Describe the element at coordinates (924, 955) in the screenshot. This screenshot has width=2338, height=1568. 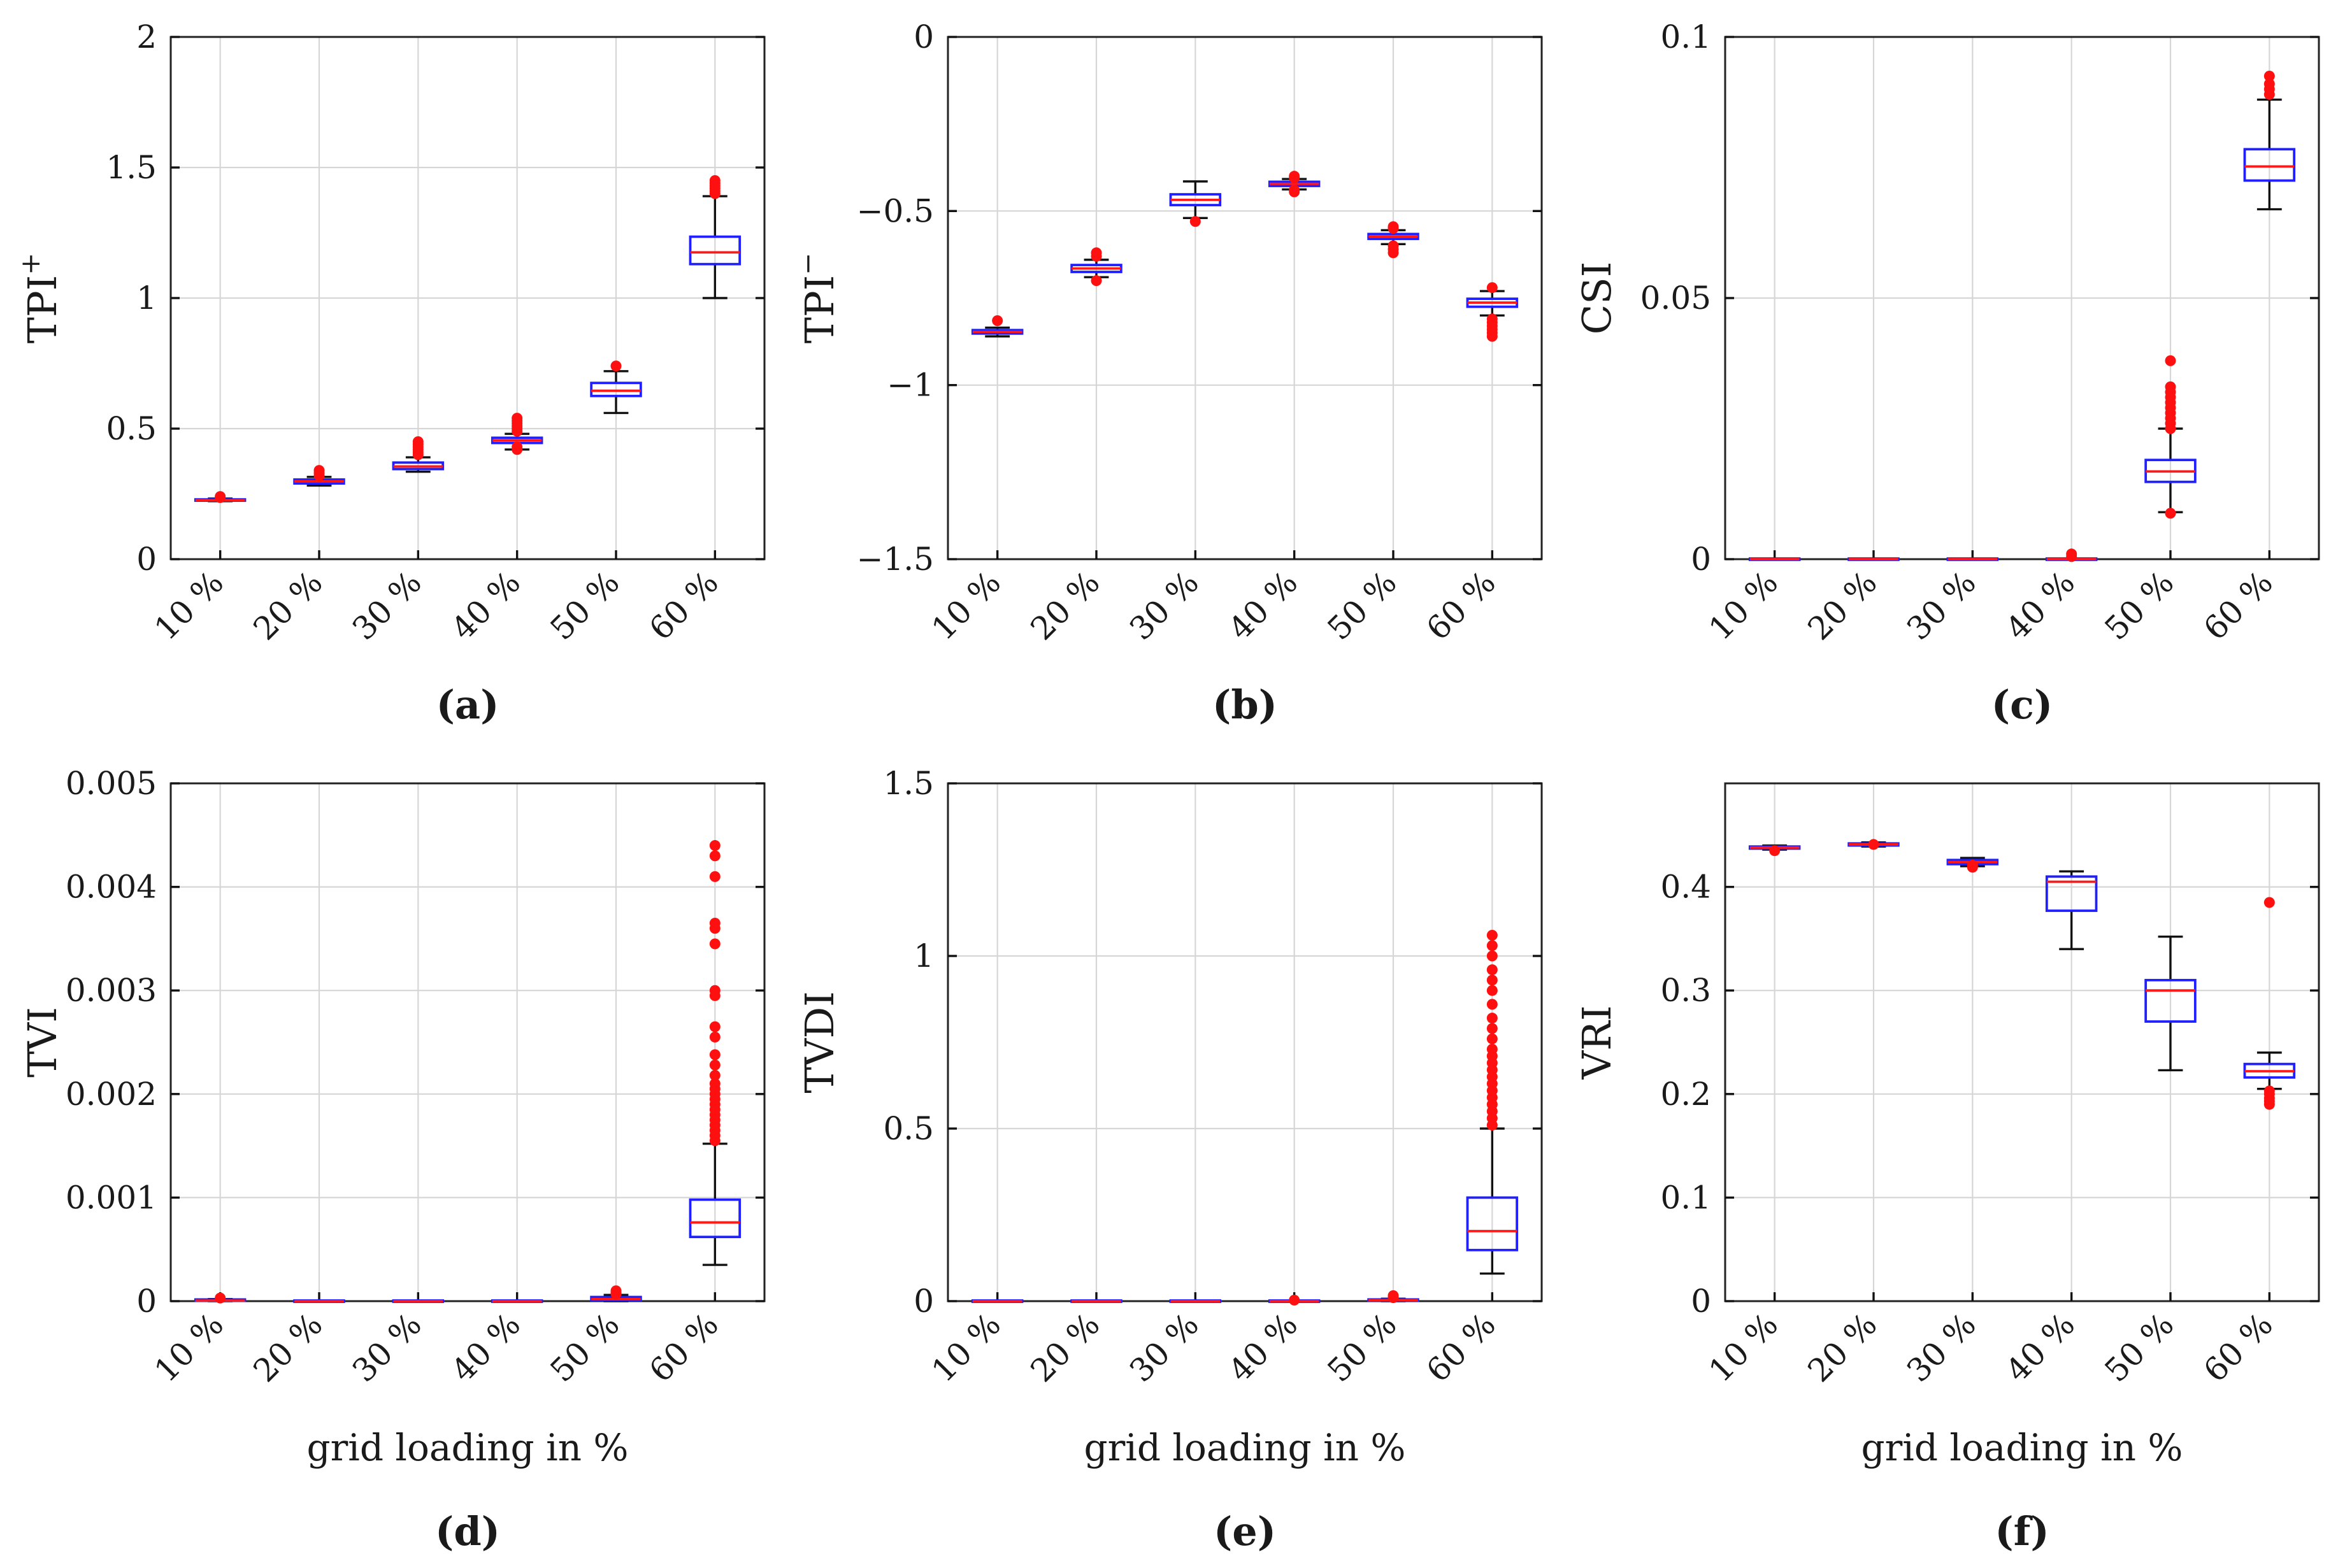
I see `ytick-label-2: 1` at that location.